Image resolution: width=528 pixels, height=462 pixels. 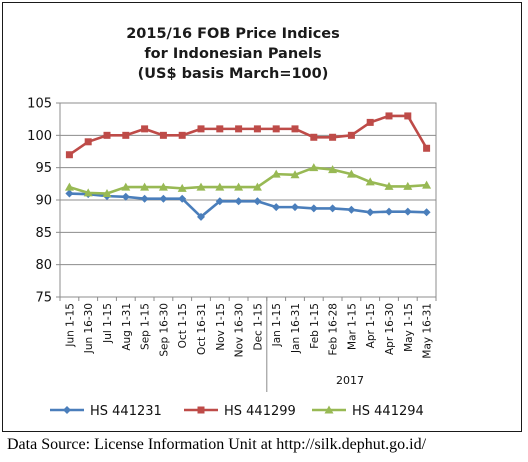 I want to click on legend: HS 441231 HS 441299 HS 441294, so click(x=237, y=411).